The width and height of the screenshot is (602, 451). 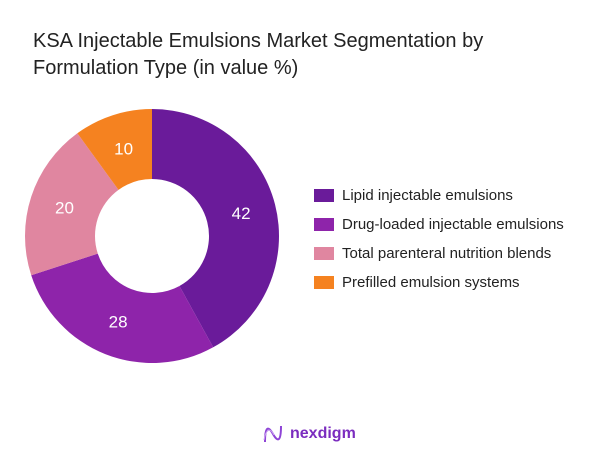 What do you see at coordinates (272, 434) in the screenshot?
I see `nexdigm-logo-icon` at bounding box center [272, 434].